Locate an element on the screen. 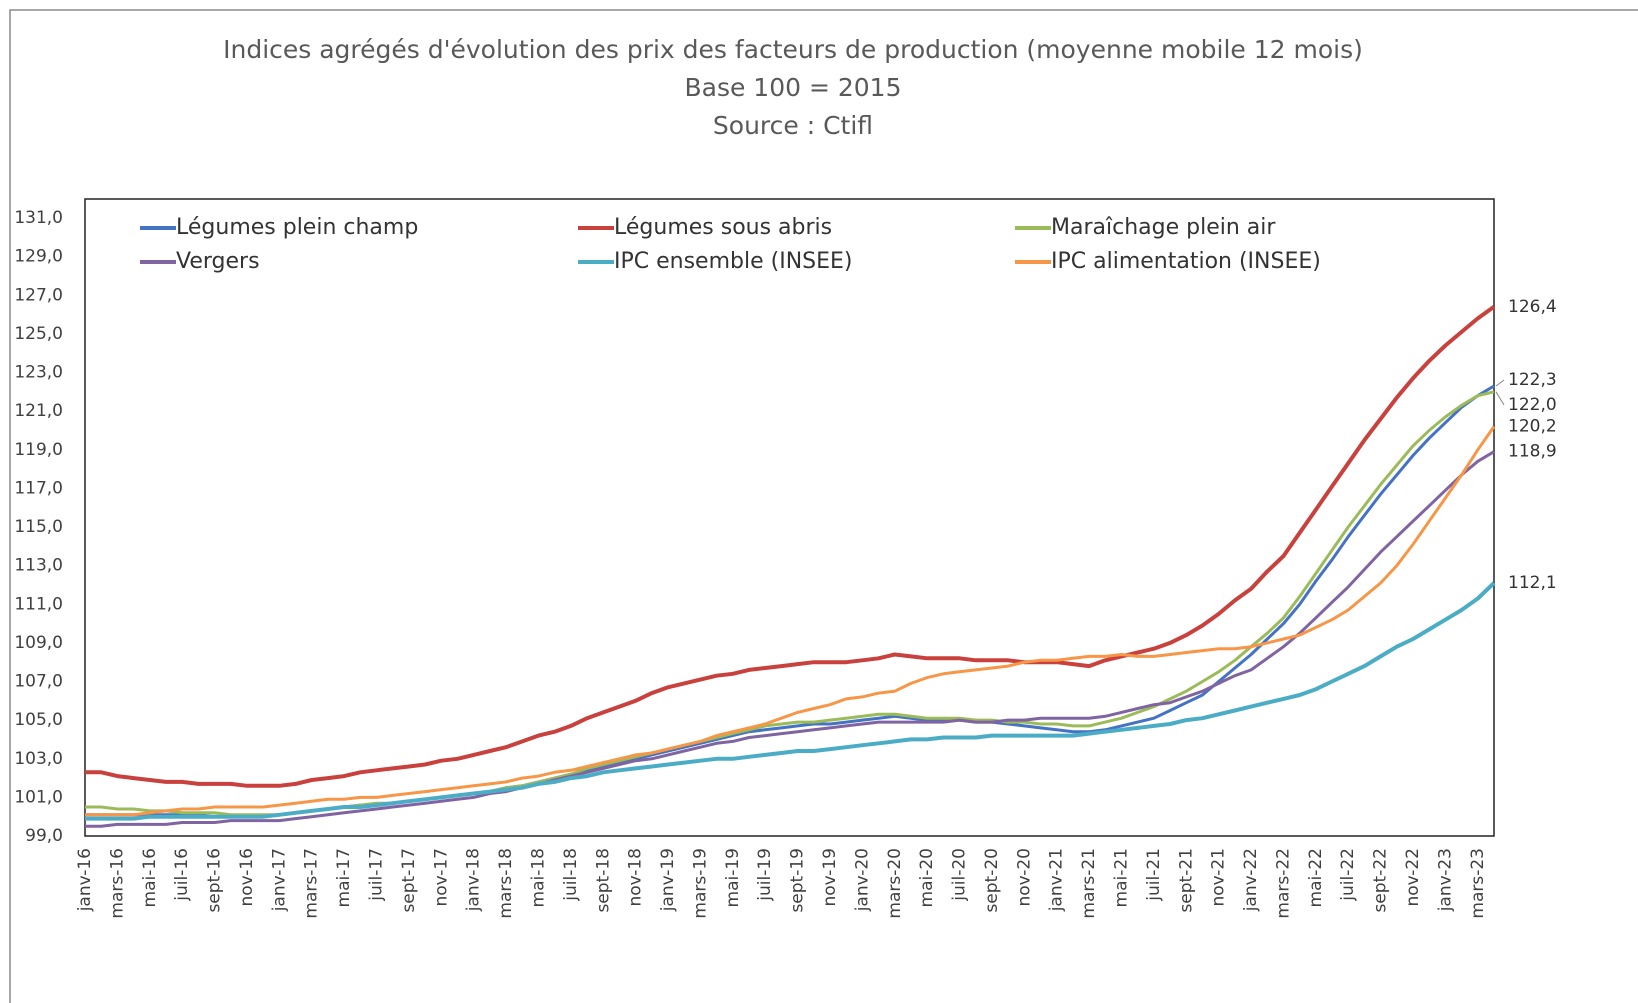  x-tick-label: mars-17 is located at coordinates (312, 883).